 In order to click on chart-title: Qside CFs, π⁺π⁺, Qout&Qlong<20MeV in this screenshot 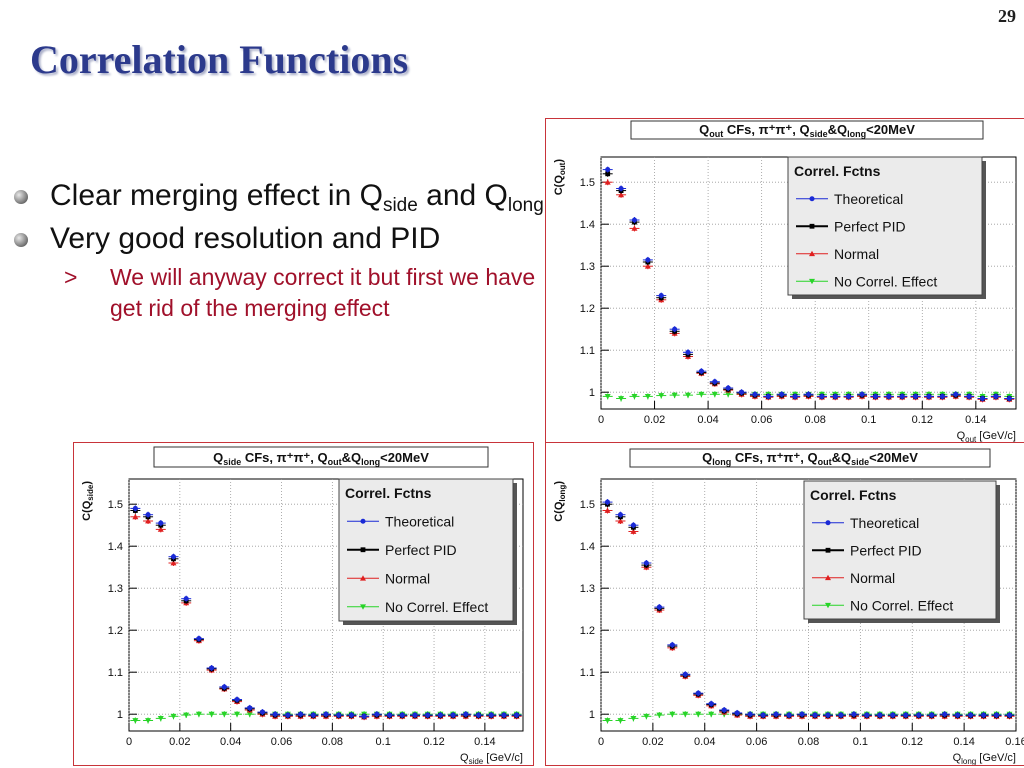, I will do `click(321, 458)`.